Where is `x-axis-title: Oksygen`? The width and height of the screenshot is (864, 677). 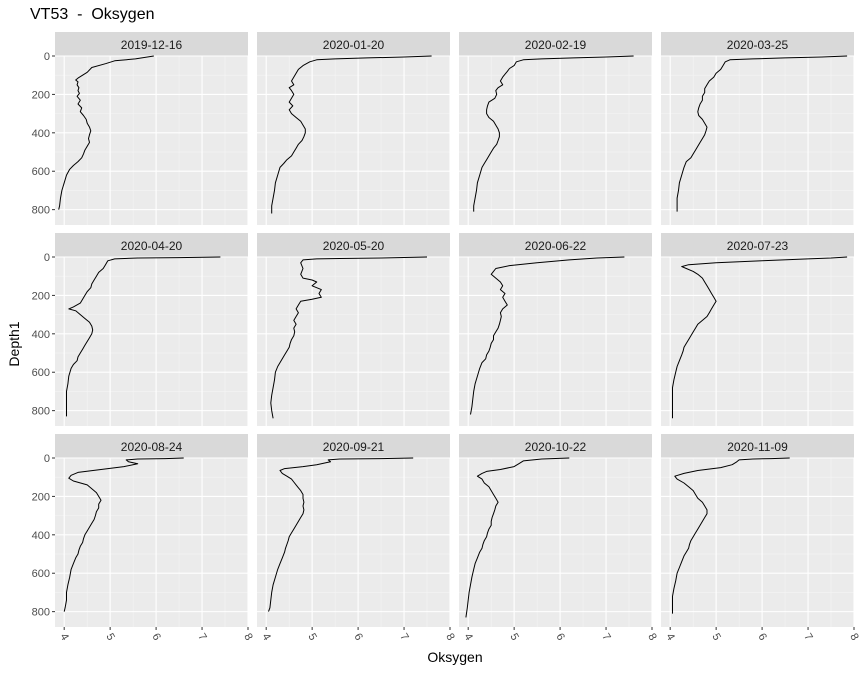
x-axis-title: Oksygen is located at coordinates (454, 657).